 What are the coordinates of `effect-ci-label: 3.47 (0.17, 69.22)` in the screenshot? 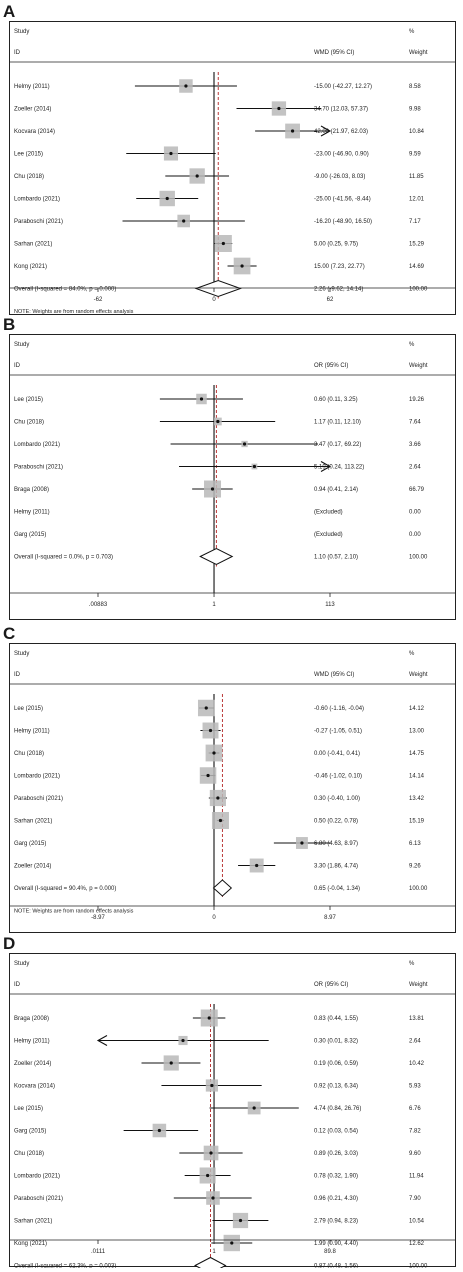 It's located at (337, 445).